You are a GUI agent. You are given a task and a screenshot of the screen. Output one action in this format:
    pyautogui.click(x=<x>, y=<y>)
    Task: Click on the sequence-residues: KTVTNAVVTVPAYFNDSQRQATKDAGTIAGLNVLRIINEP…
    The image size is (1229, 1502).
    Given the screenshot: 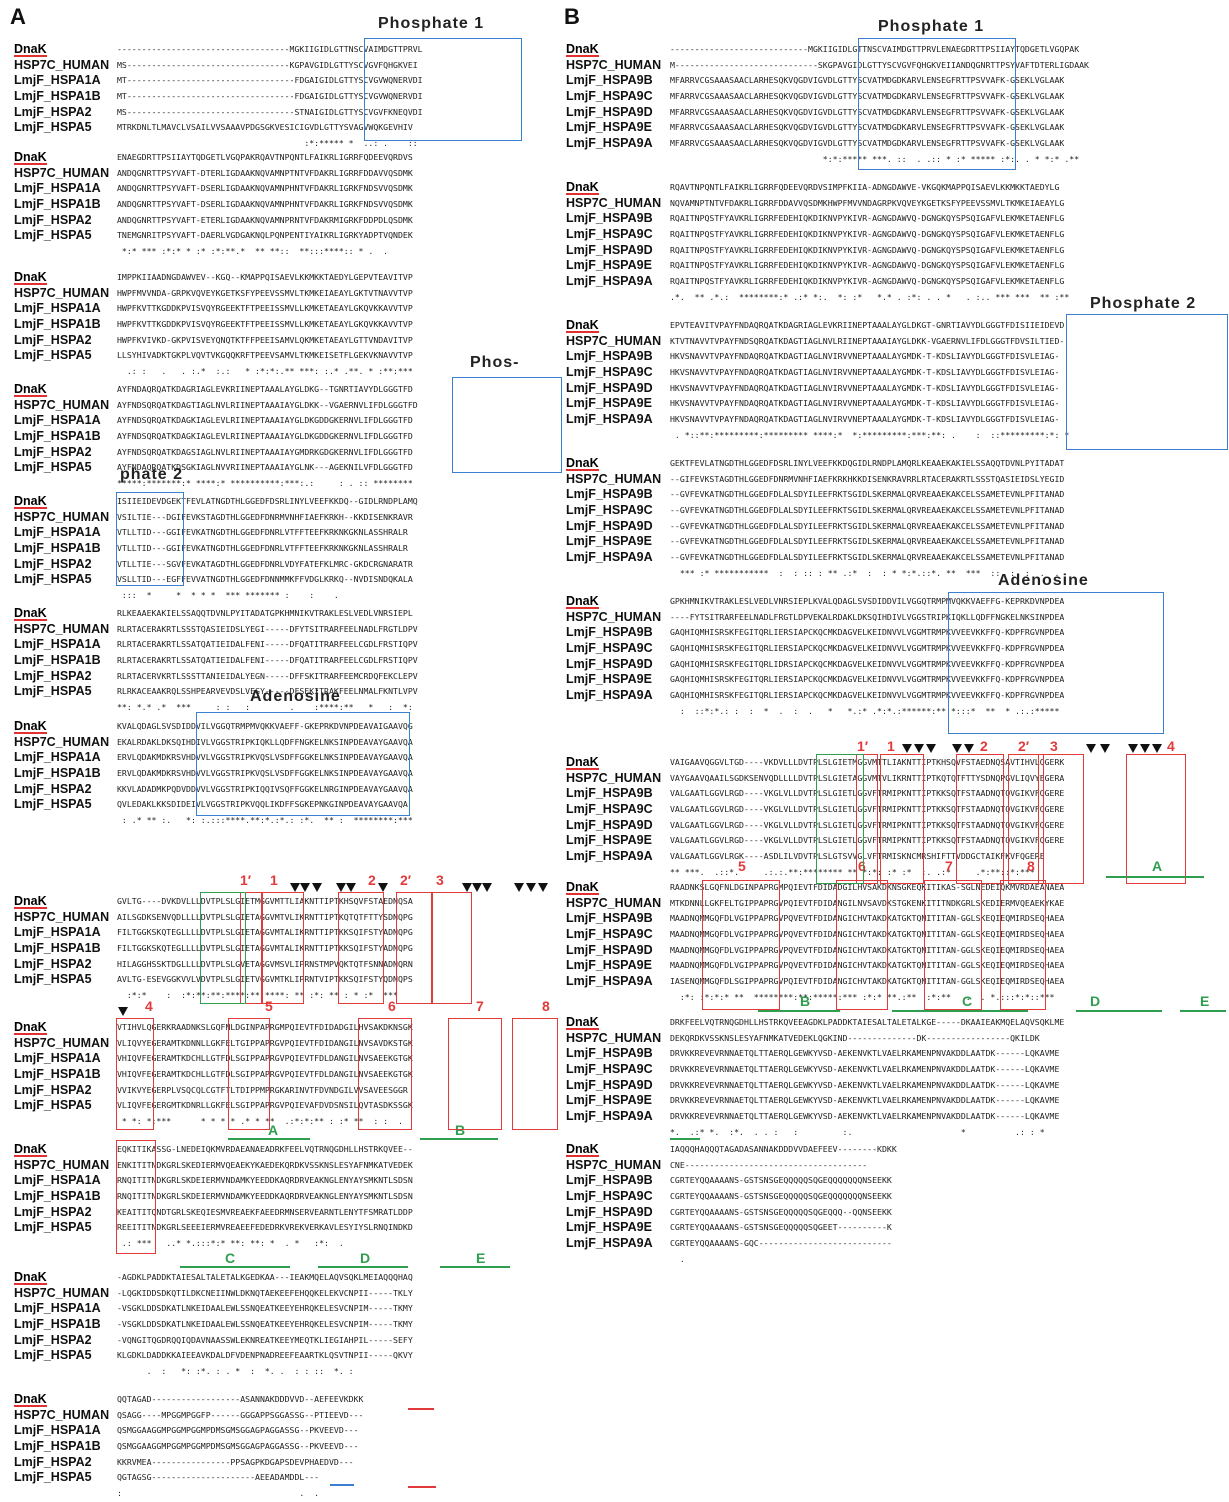 What is the action you would take?
    pyautogui.click(x=867, y=340)
    